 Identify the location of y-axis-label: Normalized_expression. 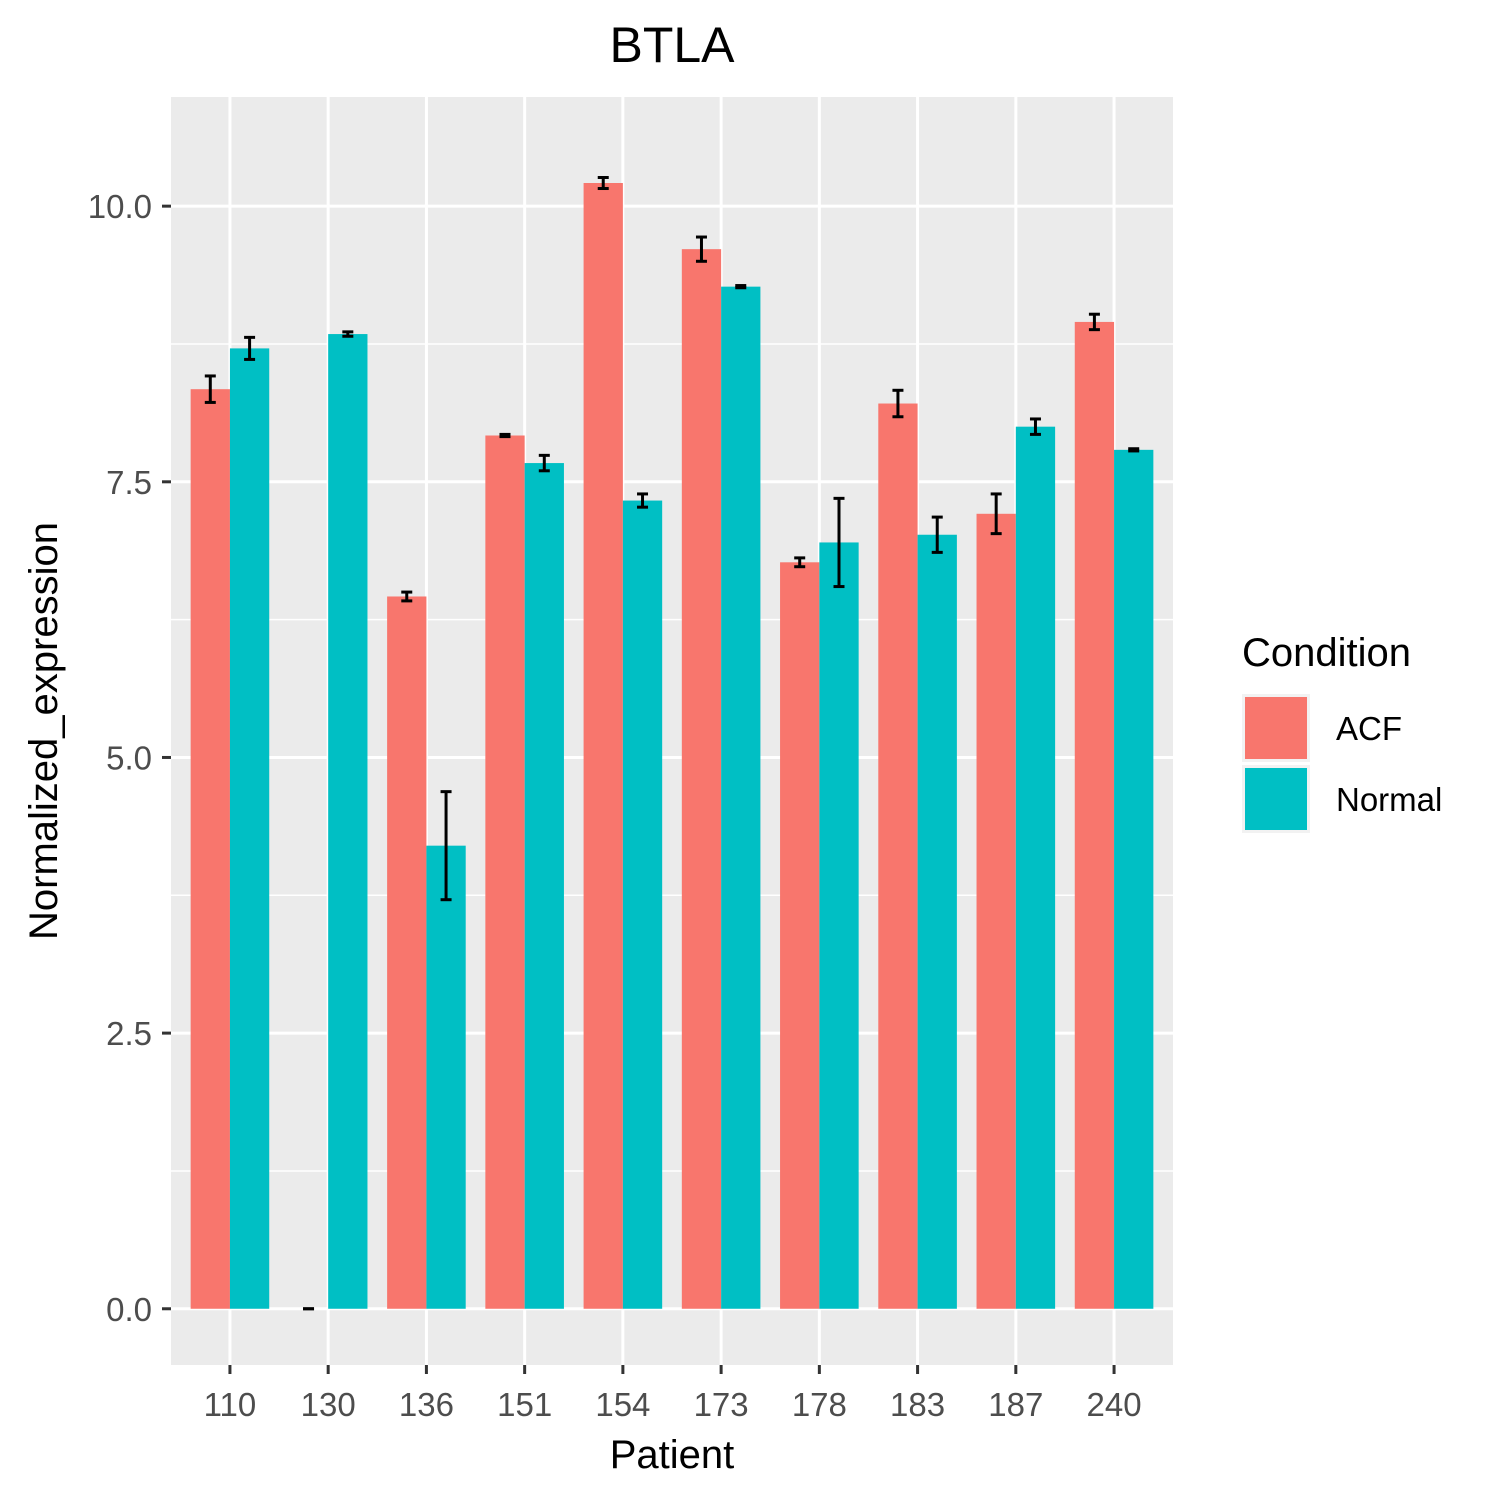
(44, 731).